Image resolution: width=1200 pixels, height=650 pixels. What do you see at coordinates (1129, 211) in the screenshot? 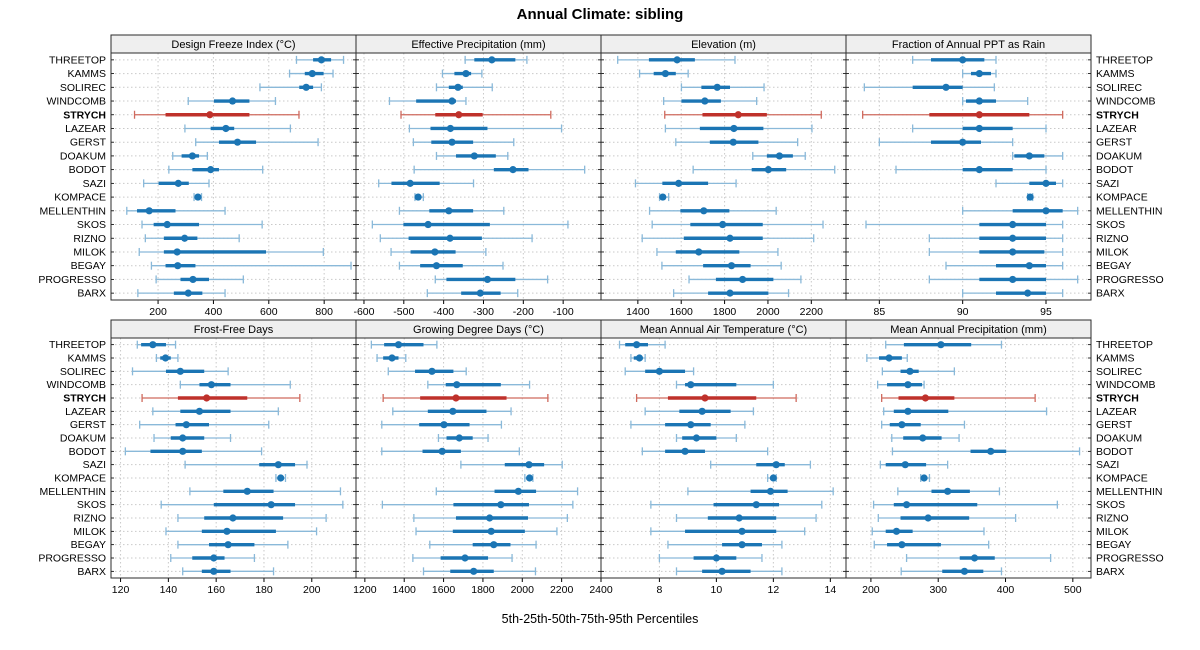
I see `site-label-right-mellenthin: MELLENTHIN` at bounding box center [1129, 211].